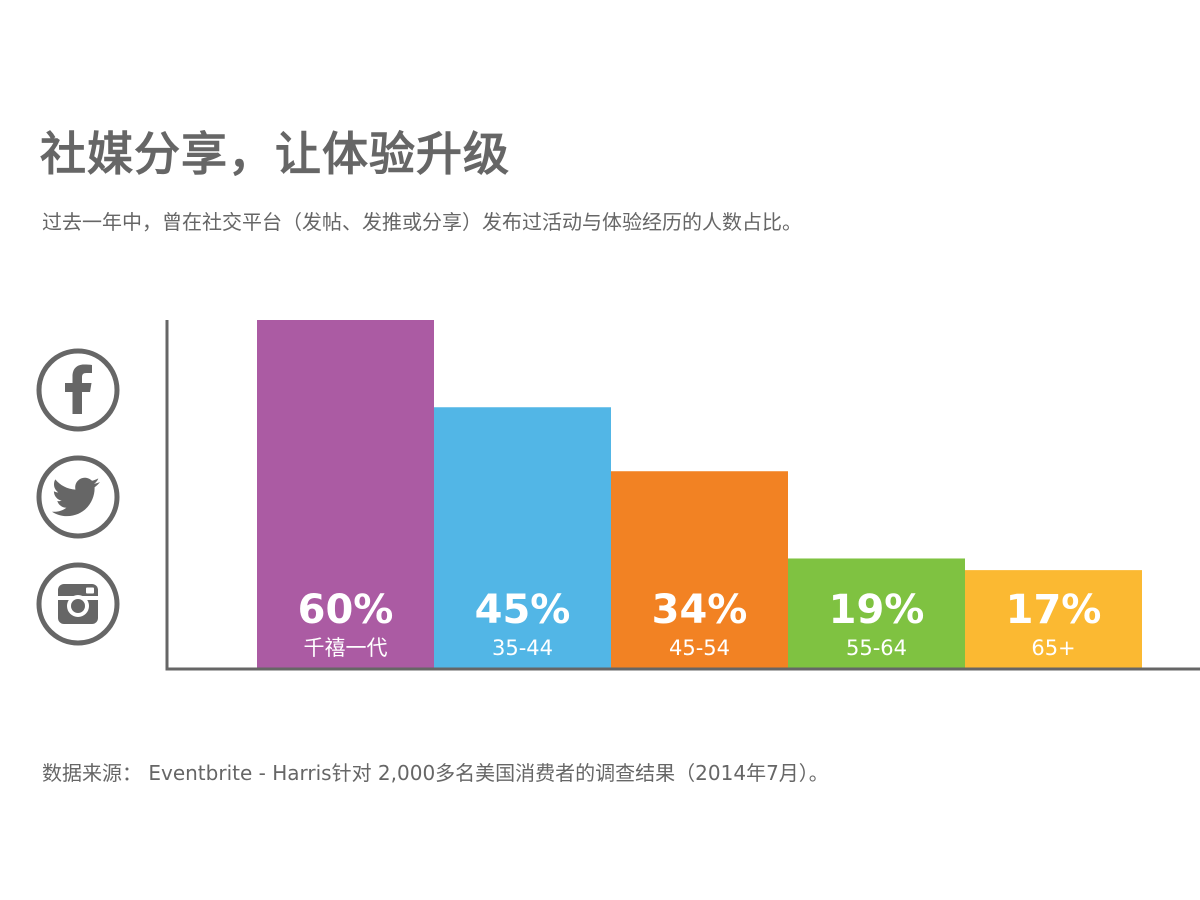 Image resolution: width=1200 pixels, height=900 pixels. I want to click on bar-category-label: 45-54, so click(699, 648).